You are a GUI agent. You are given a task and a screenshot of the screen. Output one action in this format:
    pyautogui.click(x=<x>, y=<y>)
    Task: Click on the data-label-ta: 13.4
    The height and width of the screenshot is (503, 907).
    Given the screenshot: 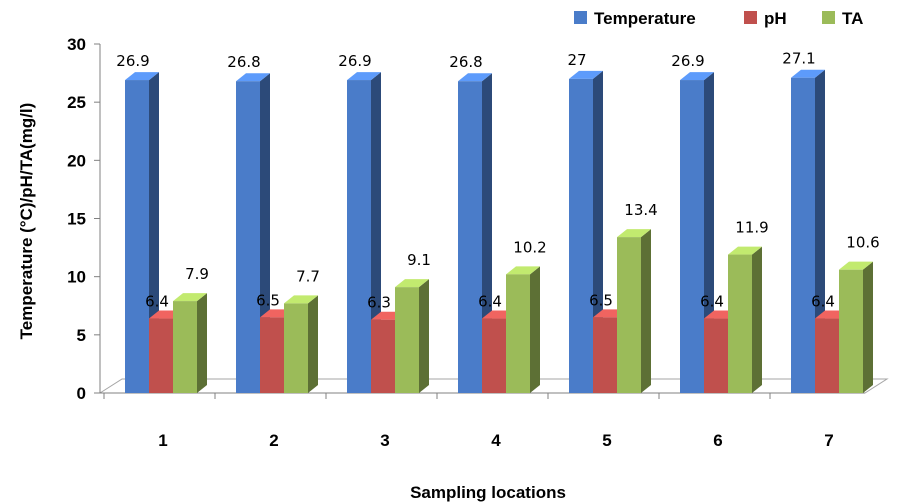 What is the action you would take?
    pyautogui.click(x=640, y=210)
    